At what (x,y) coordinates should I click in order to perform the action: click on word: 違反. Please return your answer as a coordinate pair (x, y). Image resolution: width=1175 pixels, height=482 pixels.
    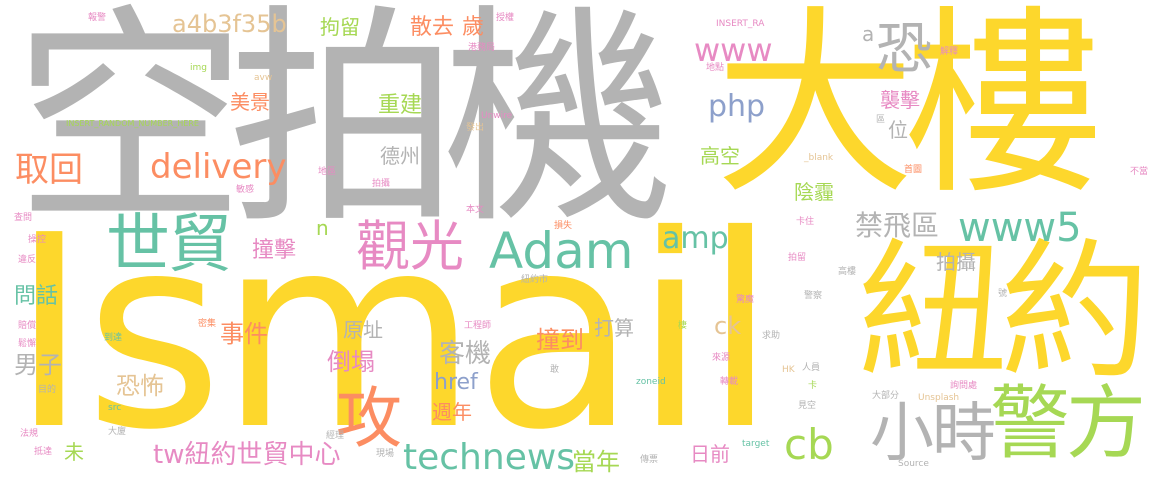
    Looking at the image, I should click on (27, 260).